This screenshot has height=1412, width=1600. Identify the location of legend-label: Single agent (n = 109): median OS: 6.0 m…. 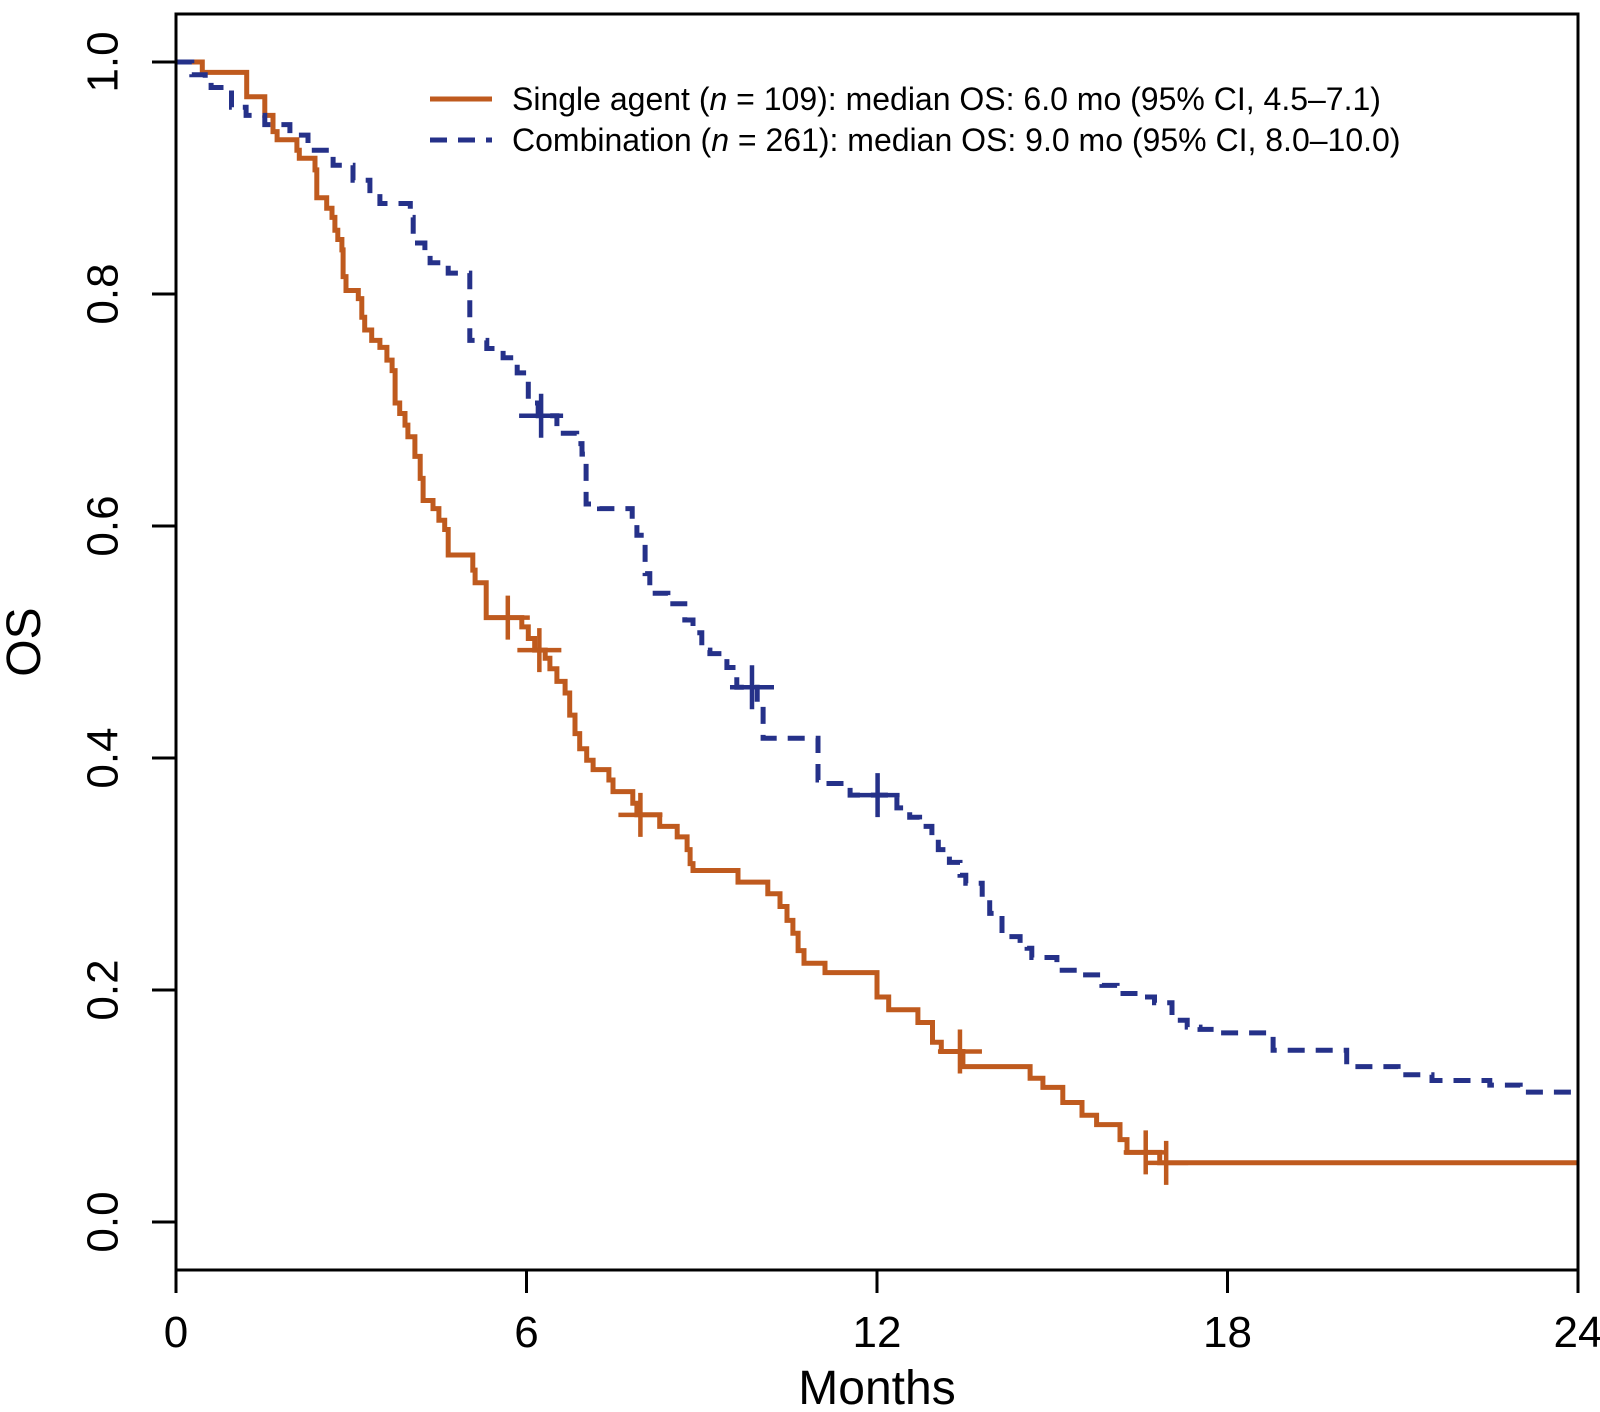
(946, 99).